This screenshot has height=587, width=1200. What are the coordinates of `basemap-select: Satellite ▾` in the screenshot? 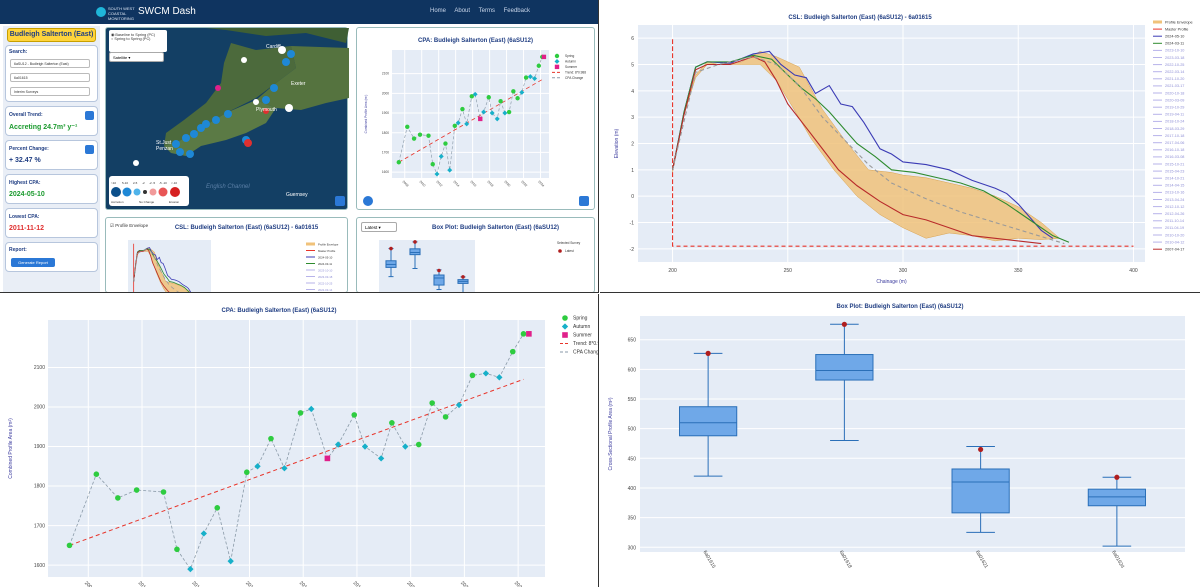 It's located at (136, 57).